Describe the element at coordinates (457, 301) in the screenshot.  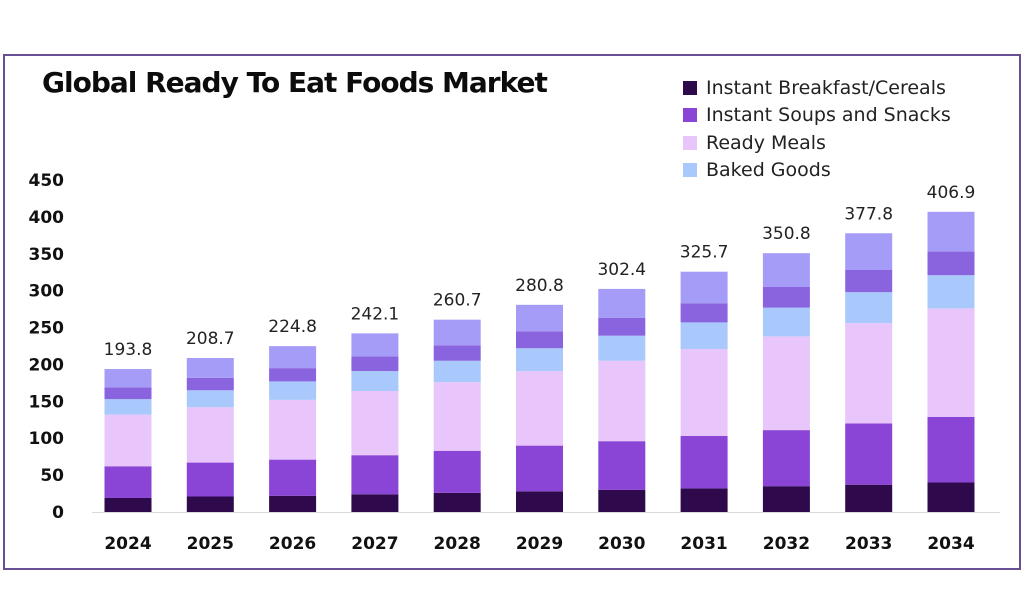
I see `data-label-total: 260.7` at that location.